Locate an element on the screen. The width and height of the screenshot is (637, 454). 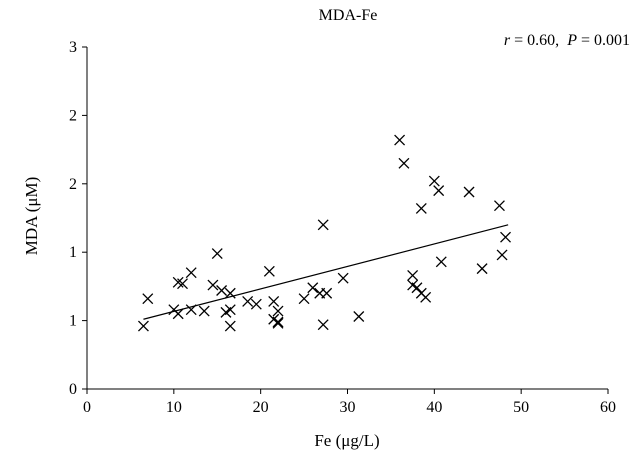
chart-title: MDA-Fe is located at coordinates (348, 15).